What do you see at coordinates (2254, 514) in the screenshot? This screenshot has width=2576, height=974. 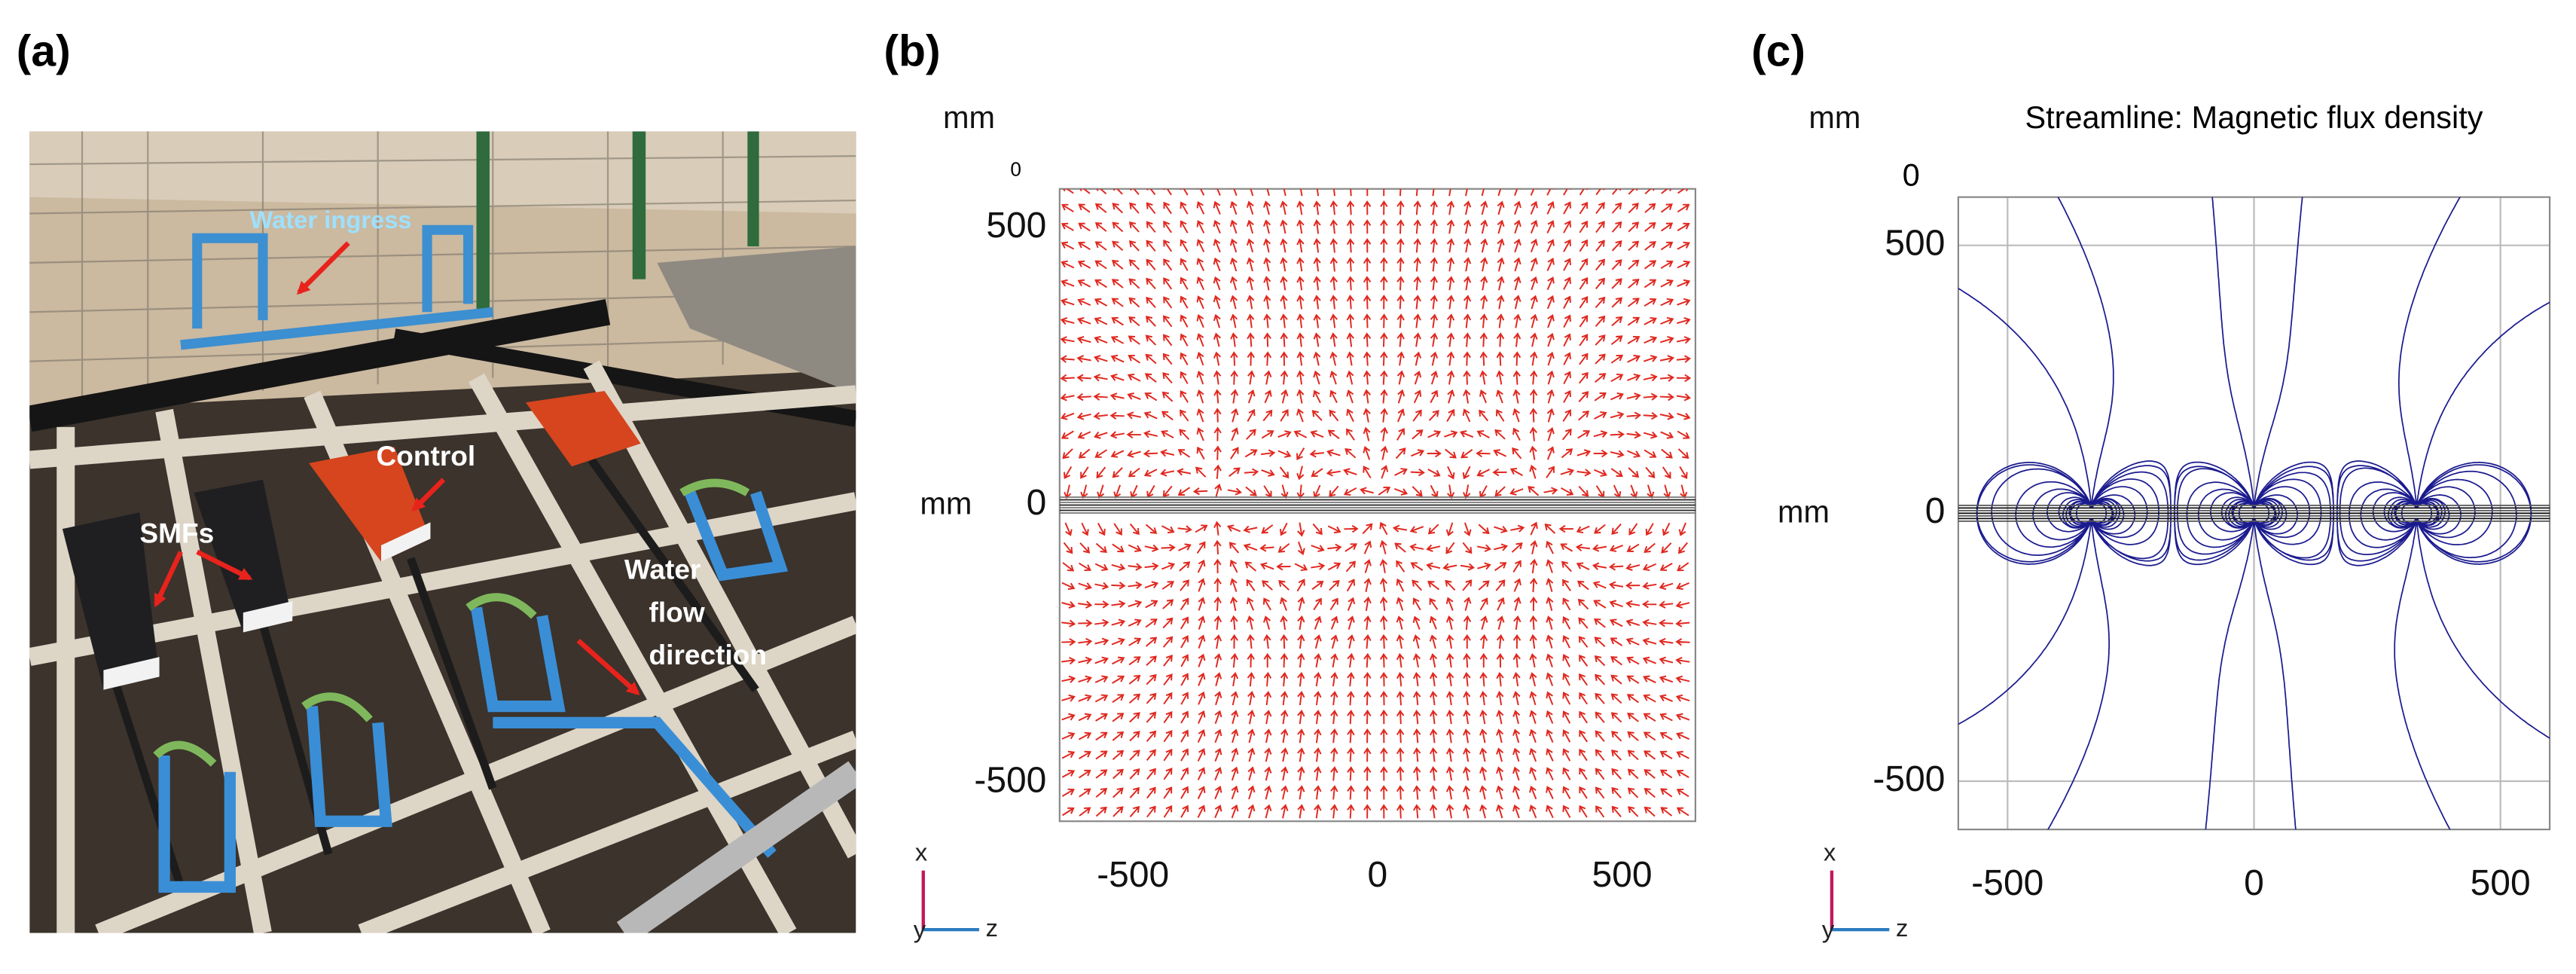 I see `plot-content` at bounding box center [2254, 514].